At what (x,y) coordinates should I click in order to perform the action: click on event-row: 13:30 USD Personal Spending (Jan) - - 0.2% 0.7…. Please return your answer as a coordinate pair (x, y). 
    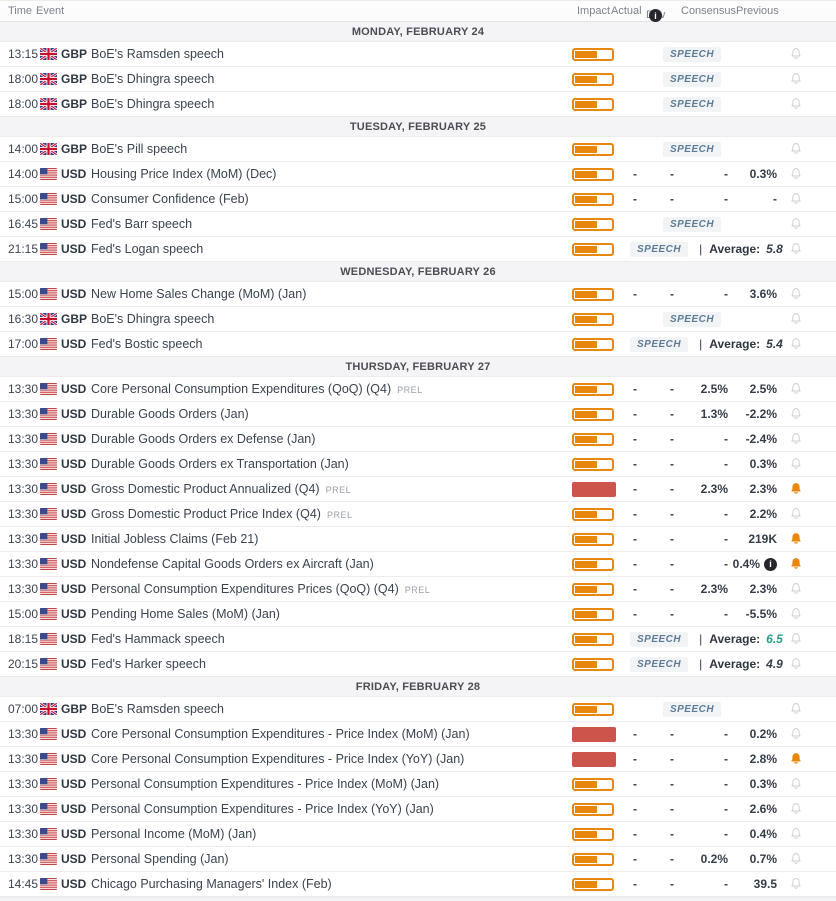
    Looking at the image, I should click on (418, 859).